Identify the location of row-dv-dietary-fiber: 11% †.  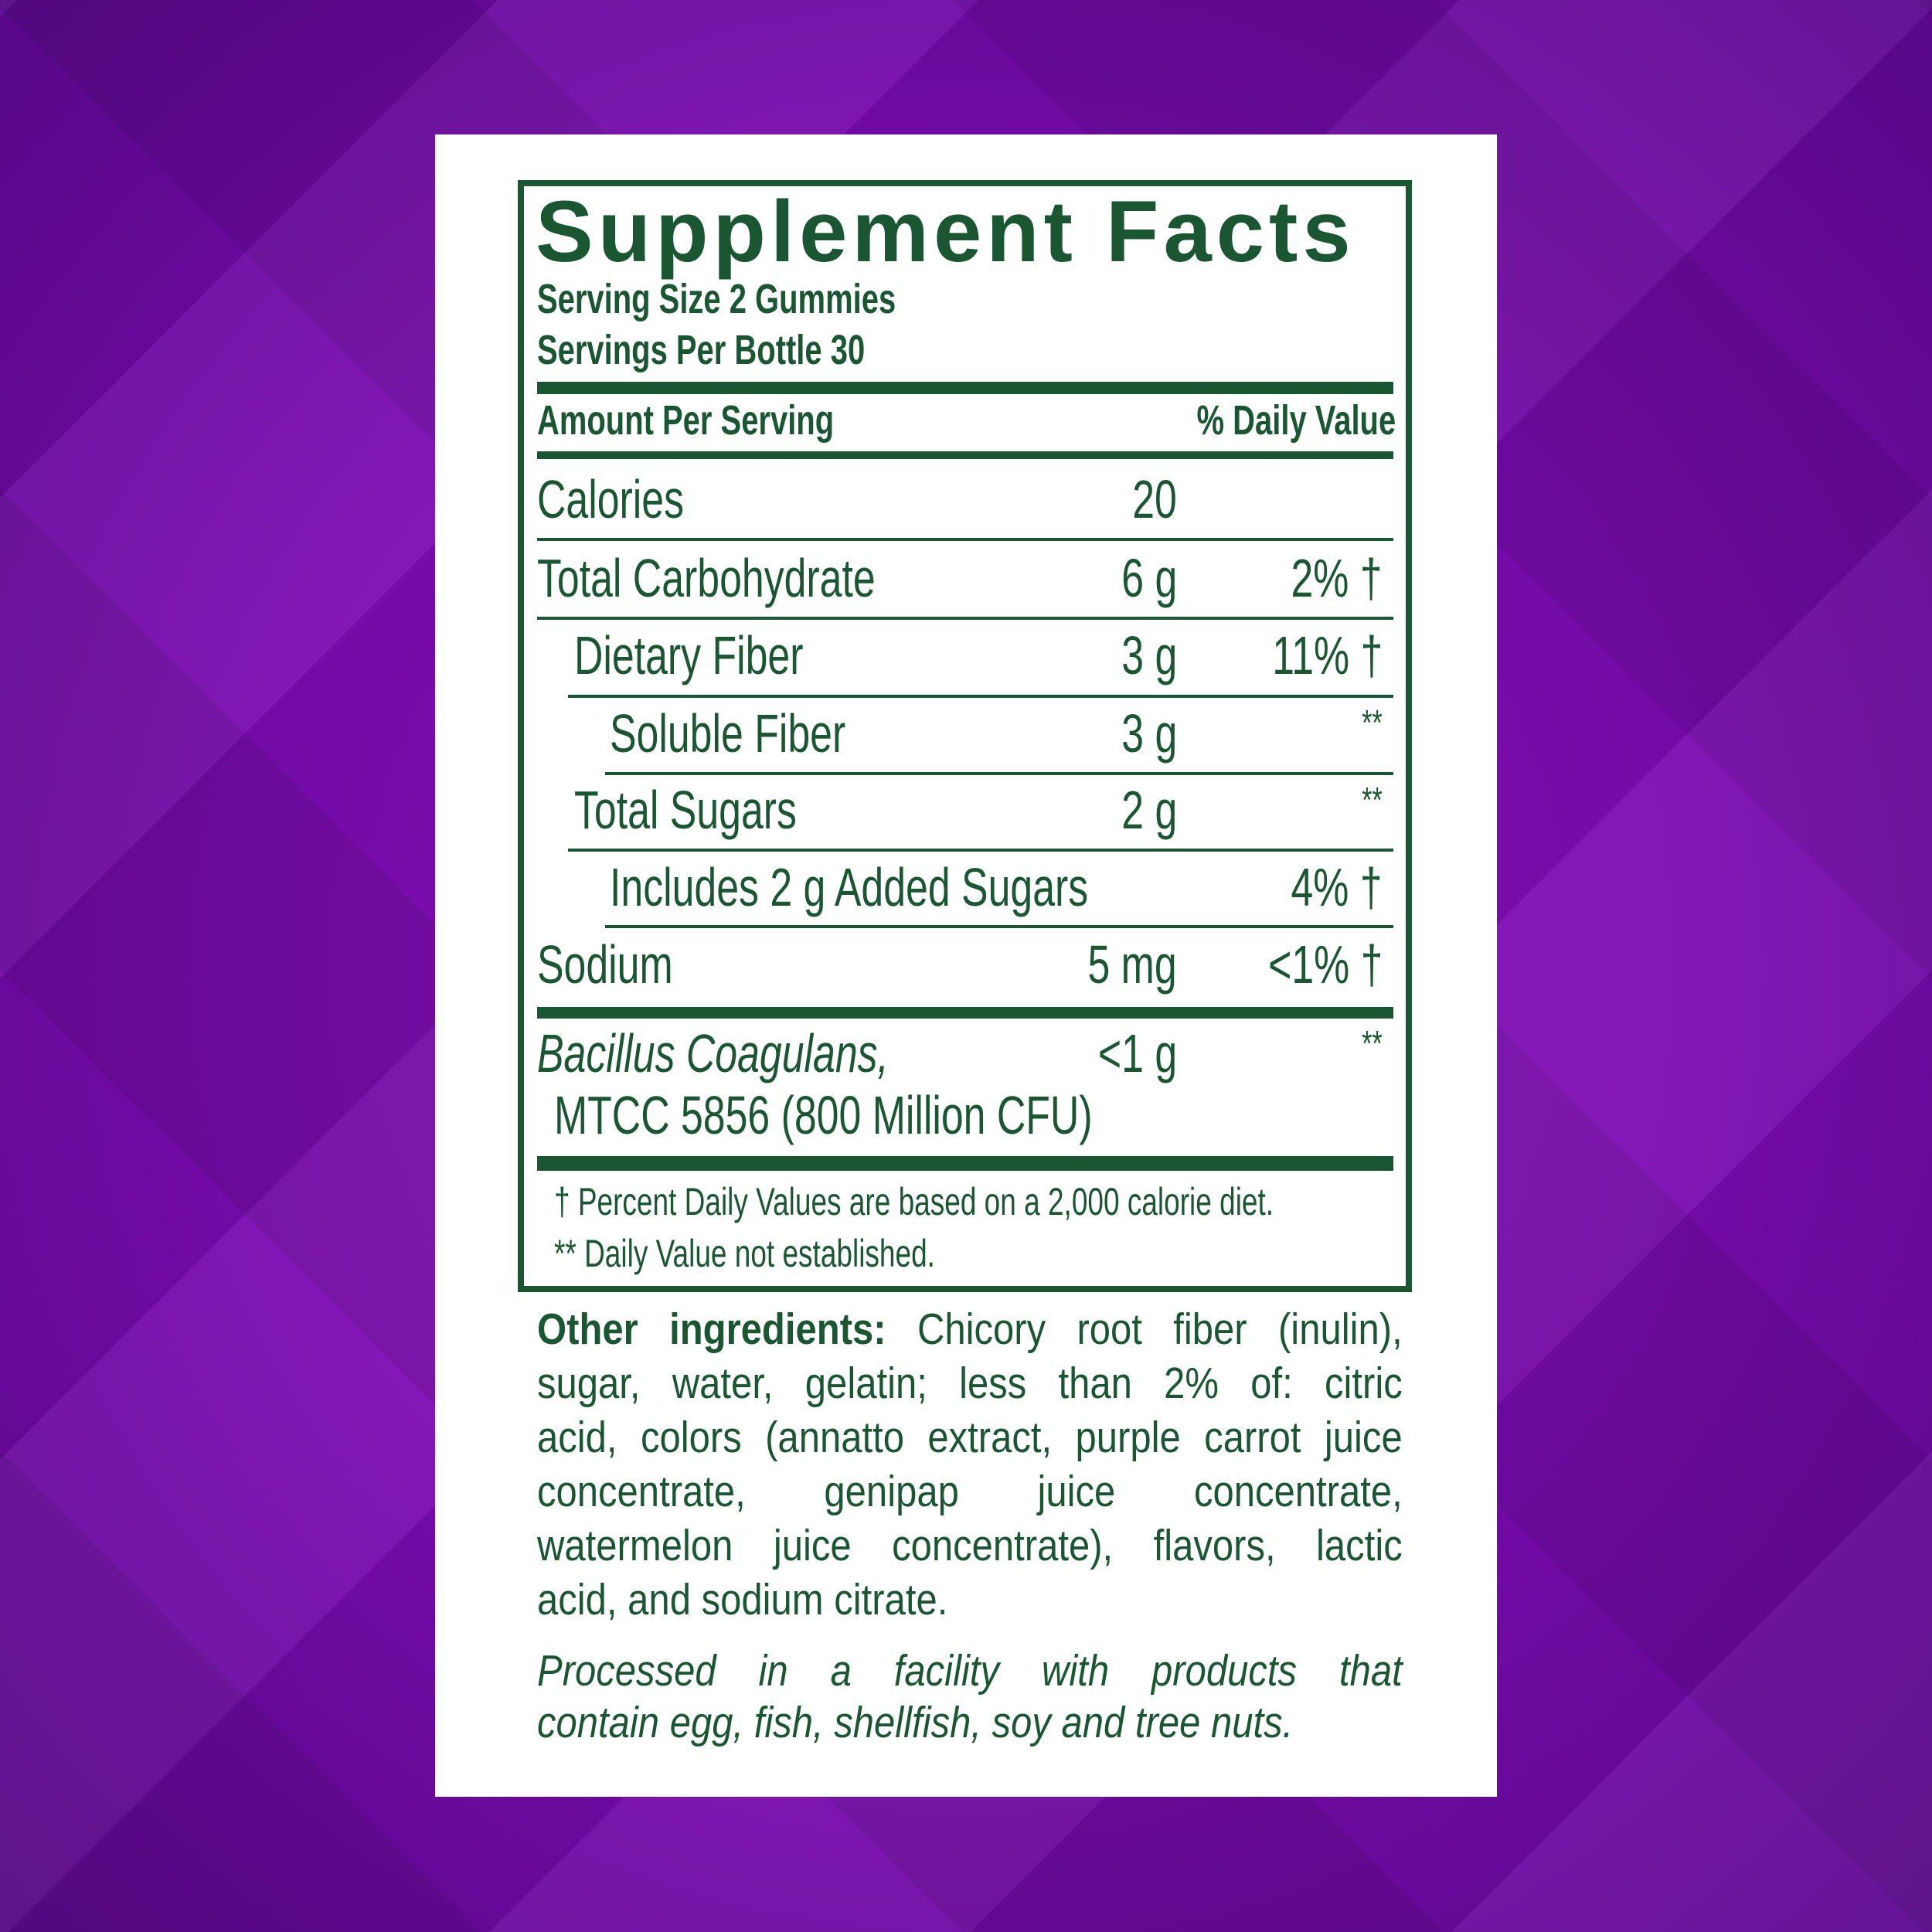
(1327, 655).